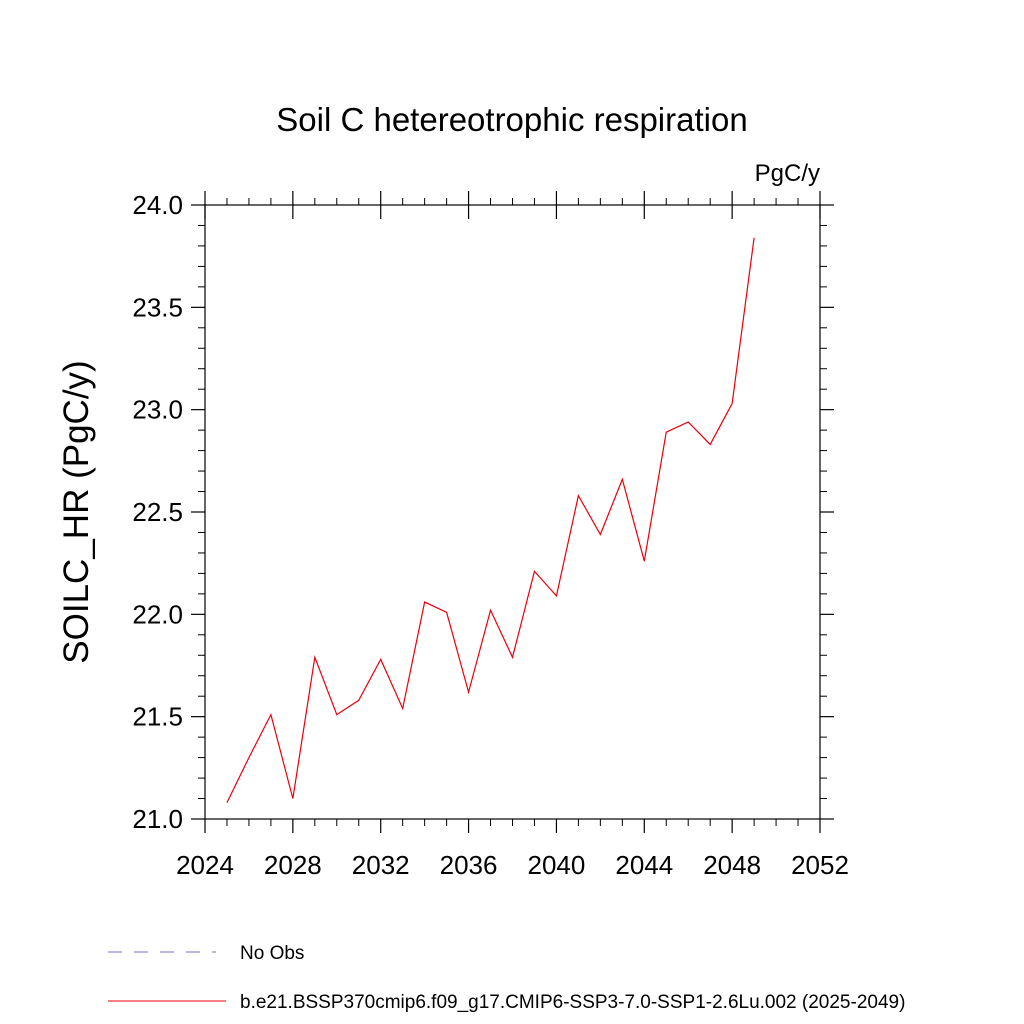 The width and height of the screenshot is (1024, 1024). Describe the element at coordinates (157, 819) in the screenshot. I see `y-tick-label: 21.0` at that location.